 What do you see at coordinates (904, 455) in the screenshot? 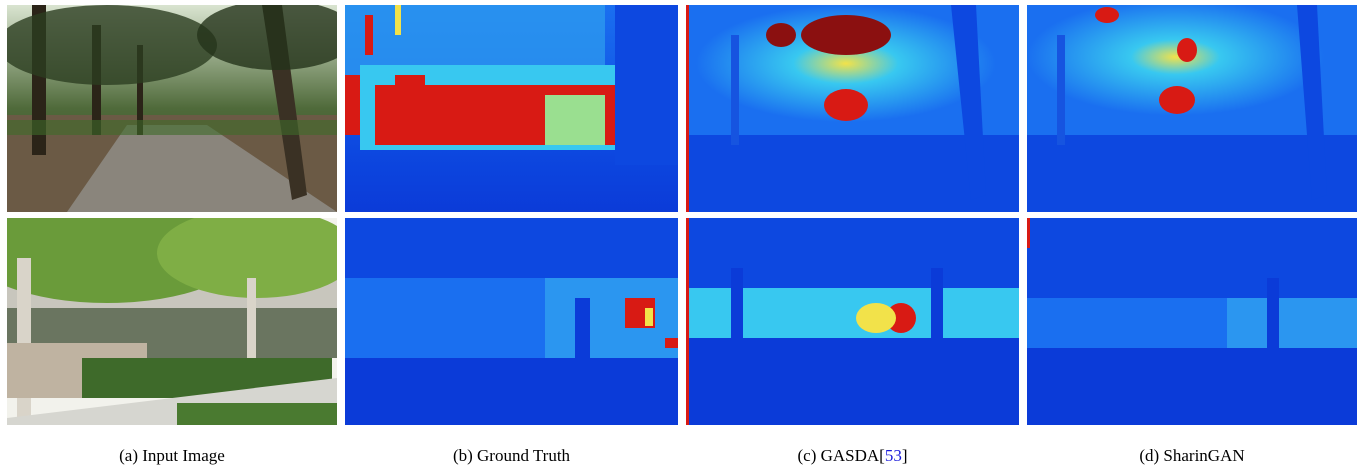
I see `caption-text-end: ]` at bounding box center [904, 455].